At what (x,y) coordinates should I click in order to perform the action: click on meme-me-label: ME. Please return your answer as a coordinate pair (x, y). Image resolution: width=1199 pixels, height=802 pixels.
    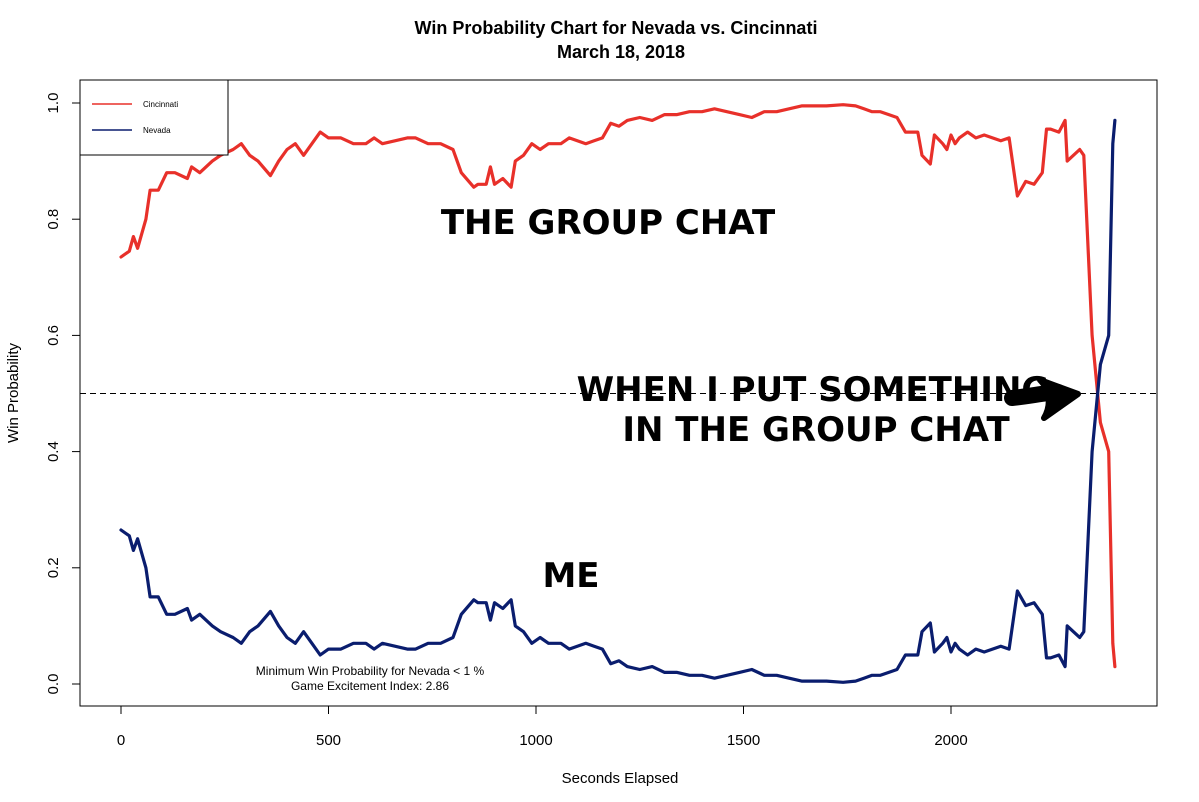
    Looking at the image, I should click on (570, 576).